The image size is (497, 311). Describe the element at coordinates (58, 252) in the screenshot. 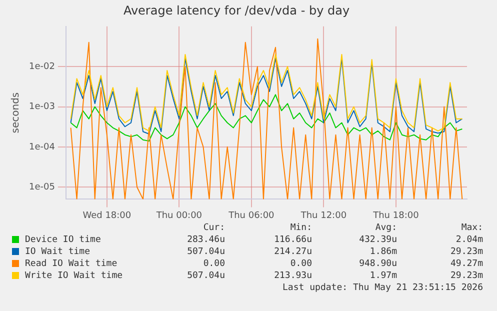

I see `legend-label: IO Wait time` at that location.